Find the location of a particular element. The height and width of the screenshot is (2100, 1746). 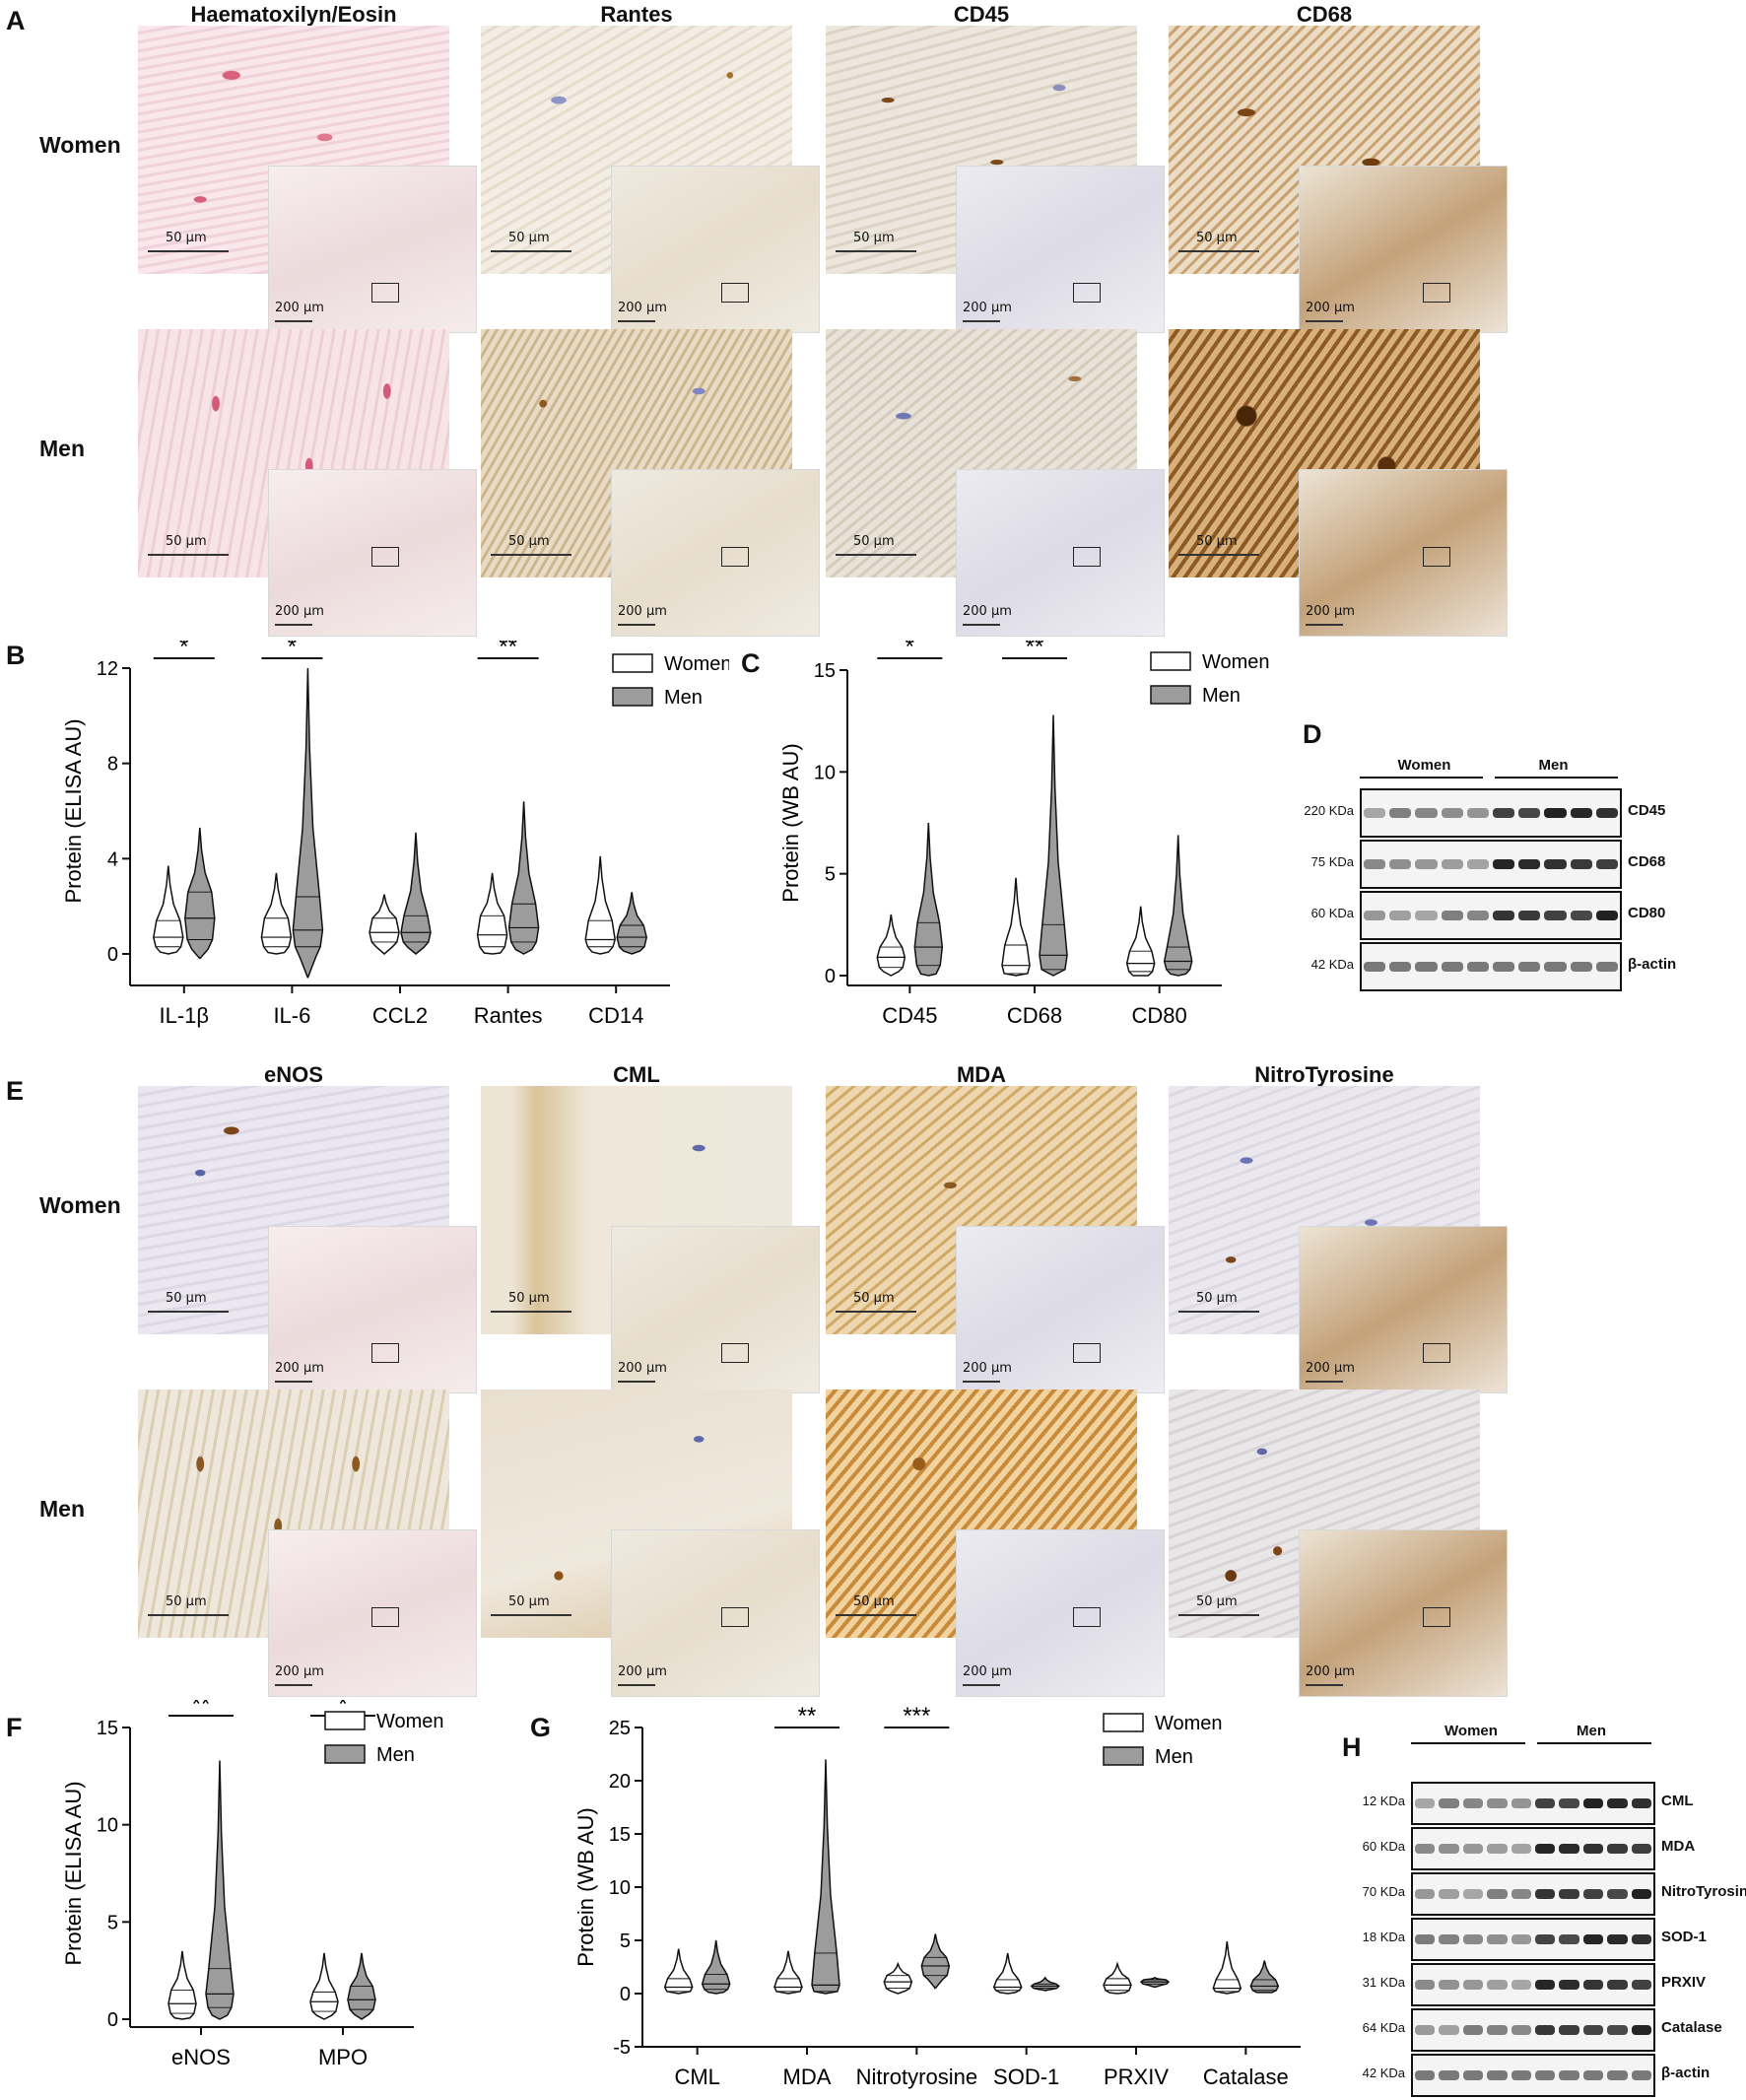

blot-h-protein-label: Catalase is located at coordinates (1691, 2028).